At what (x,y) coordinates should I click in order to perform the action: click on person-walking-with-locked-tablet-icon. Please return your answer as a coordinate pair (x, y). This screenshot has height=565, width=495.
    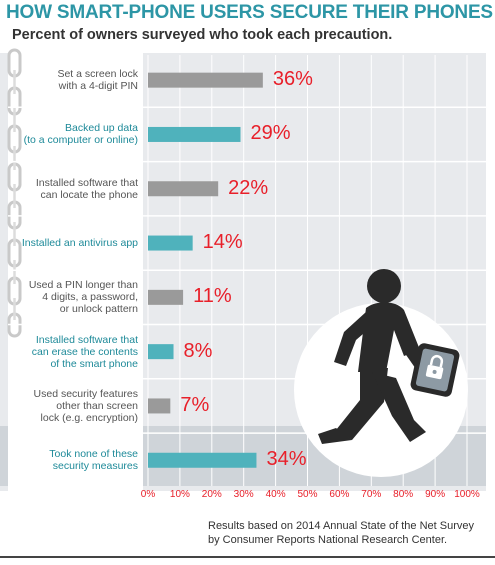
    Looking at the image, I should click on (381, 373).